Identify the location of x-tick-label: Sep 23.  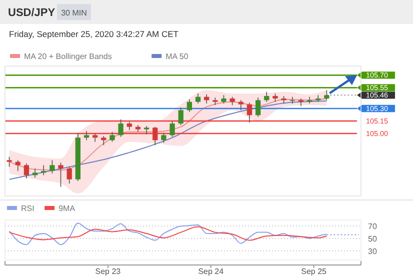
(108, 271).